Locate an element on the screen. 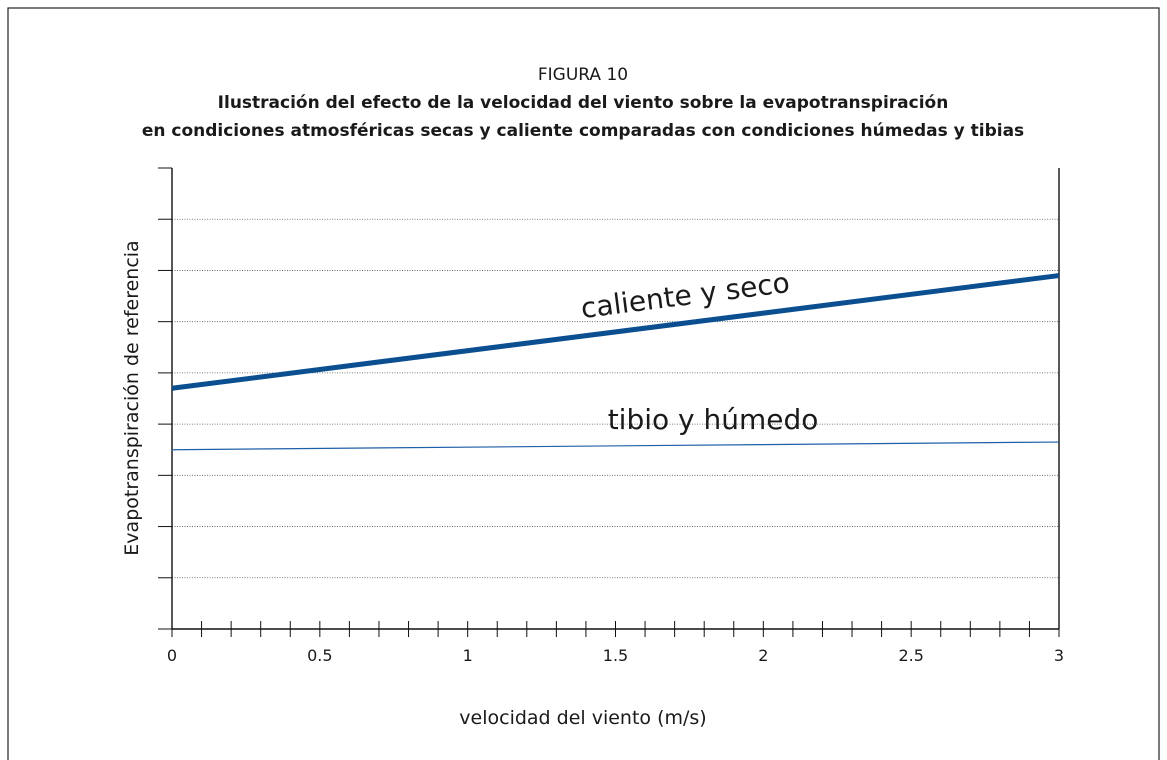 This screenshot has height=760, width=1167. x-tick-label: 3 is located at coordinates (1059, 655).